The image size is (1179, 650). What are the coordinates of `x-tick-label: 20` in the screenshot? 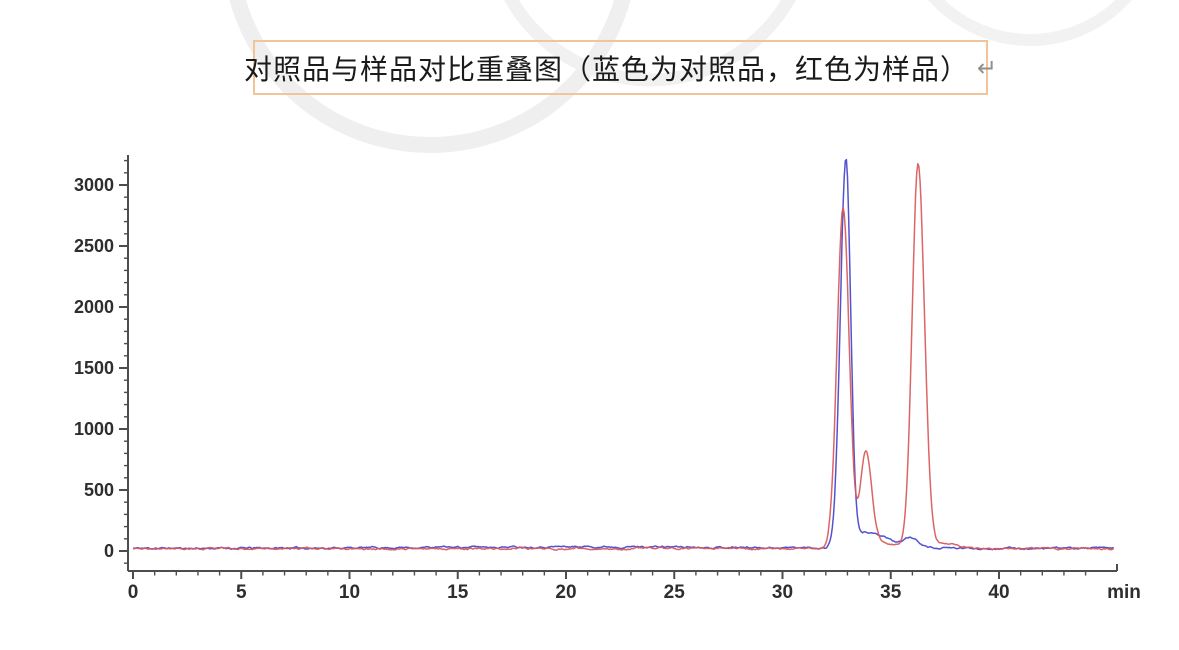 It's located at (565, 592).